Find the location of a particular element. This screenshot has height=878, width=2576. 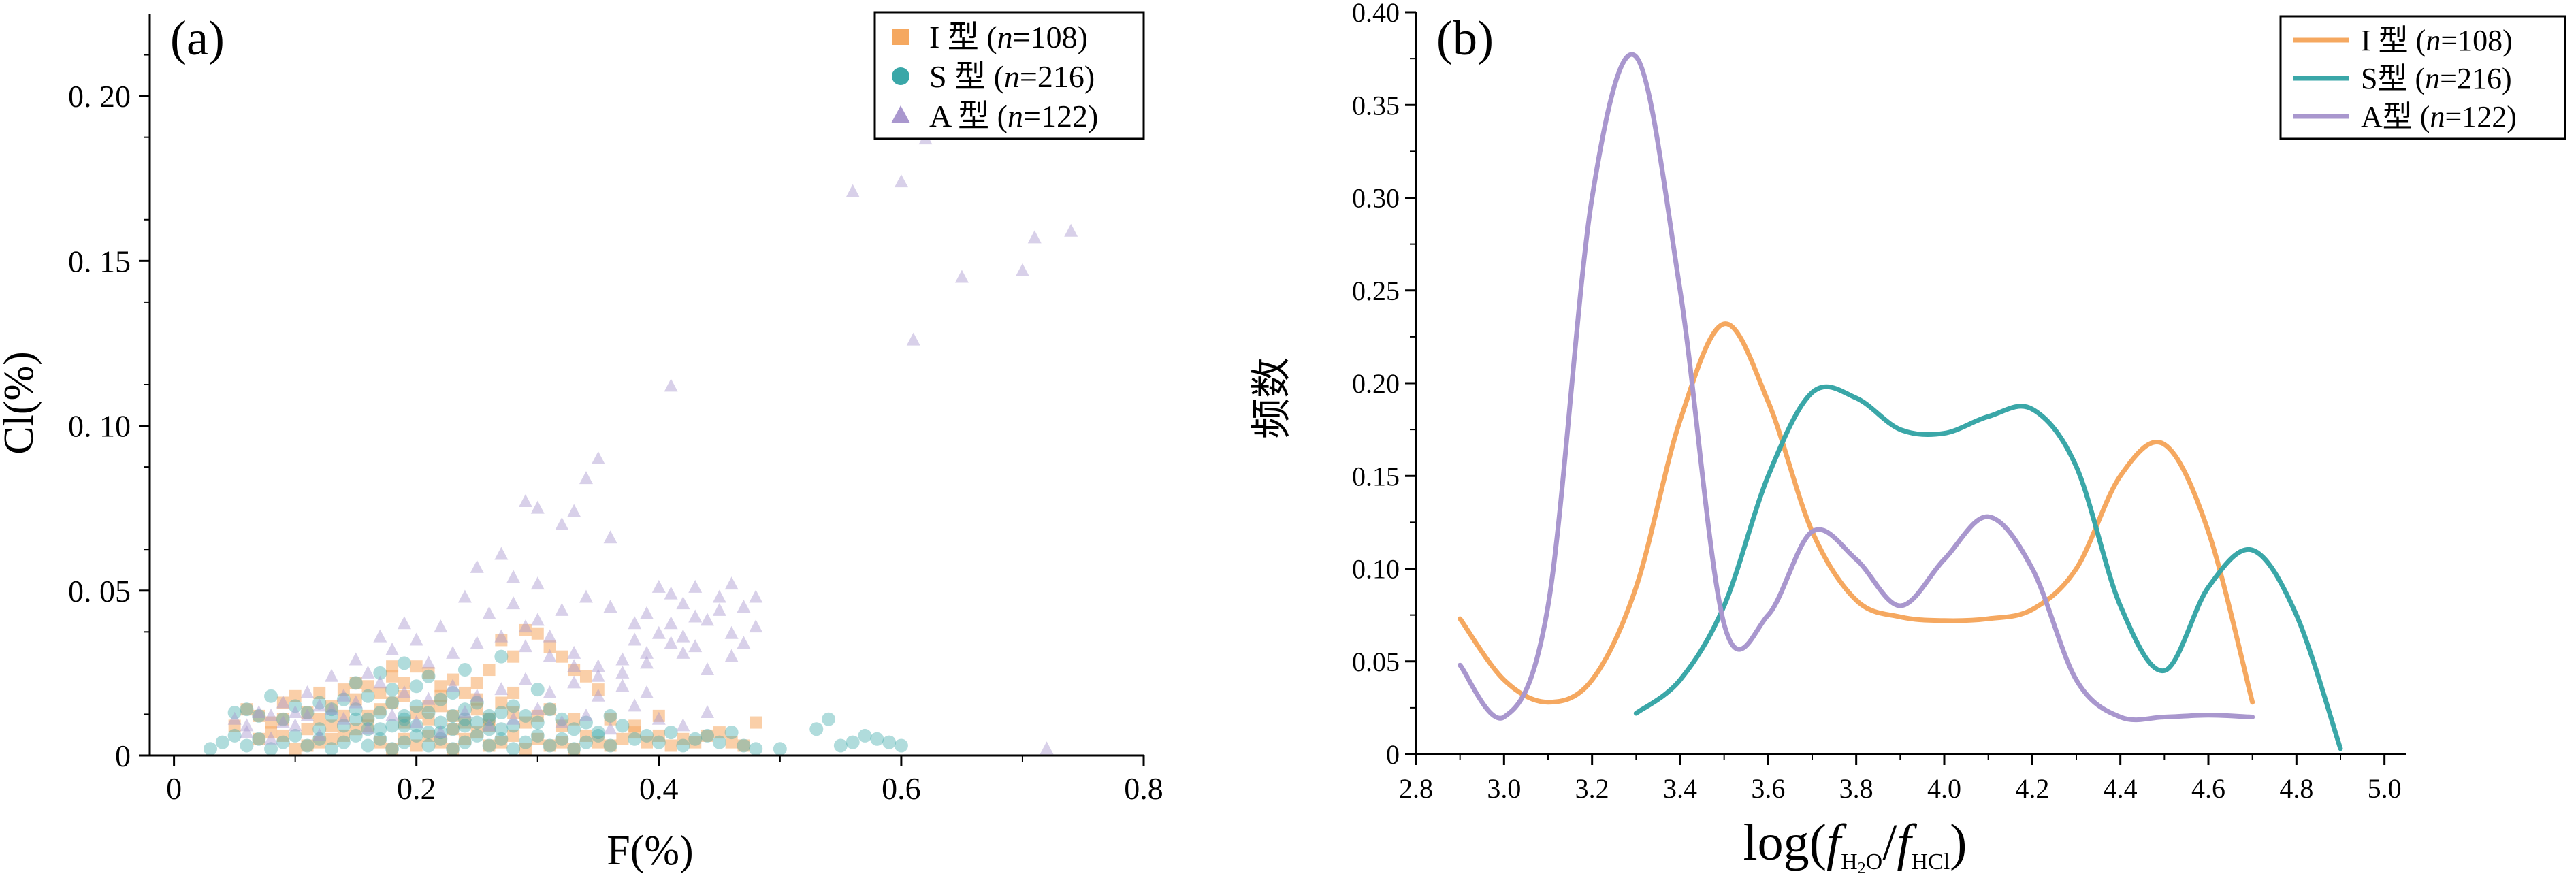

legend-label-prefix: A型 ( is located at coordinates (2395, 116).